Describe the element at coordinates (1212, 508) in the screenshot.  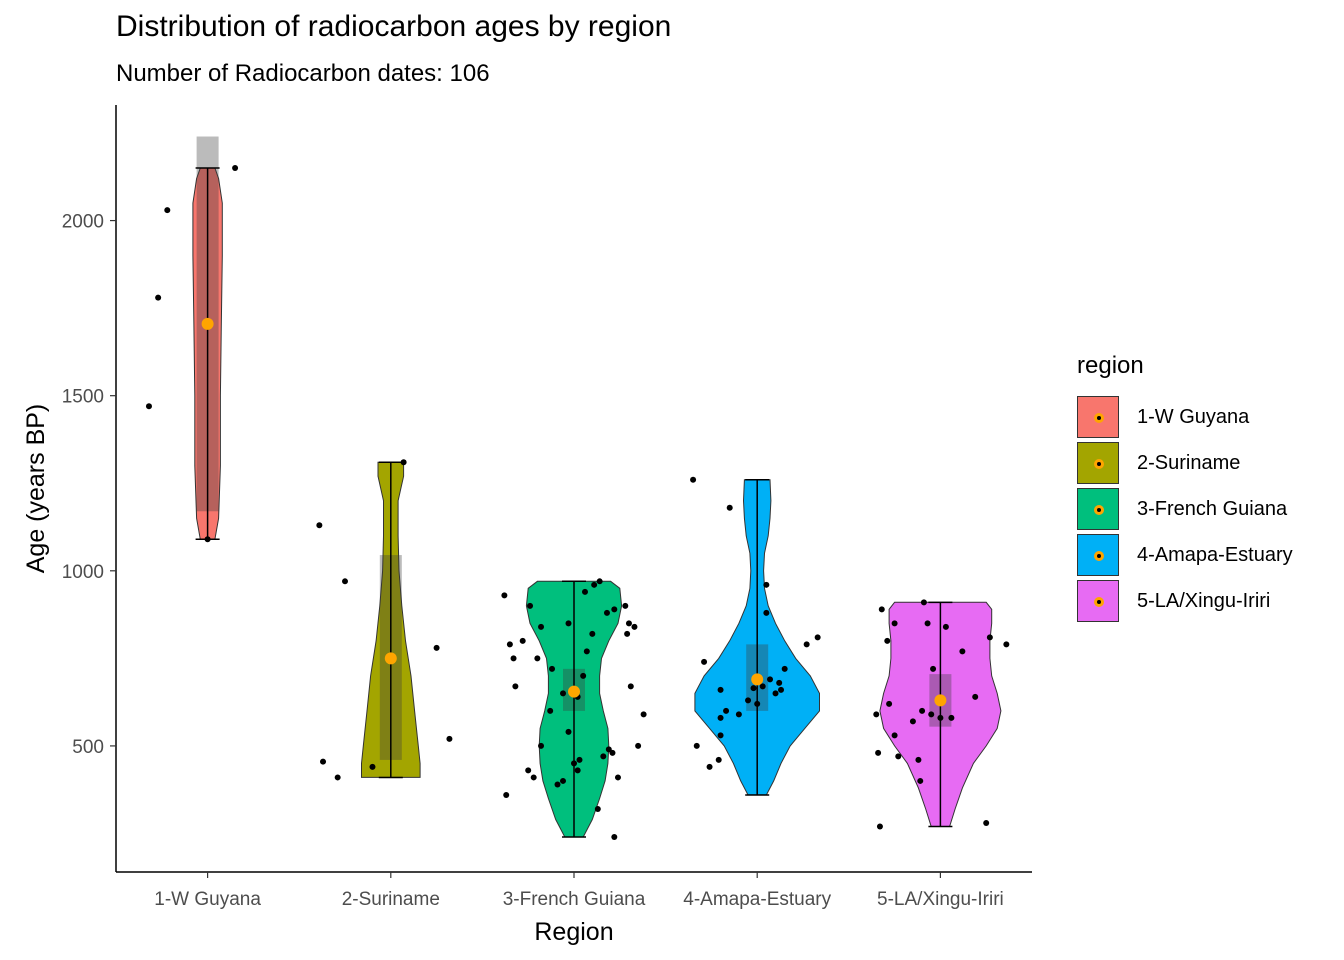
I see `legend-label: 3-French Guiana` at that location.